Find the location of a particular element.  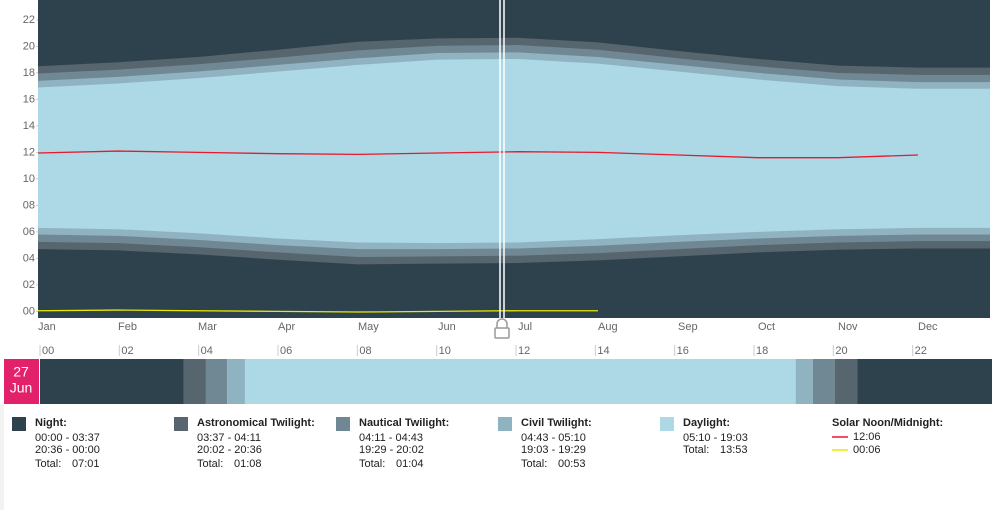

hour-tick-label: 10 is located at coordinates (445, 351).